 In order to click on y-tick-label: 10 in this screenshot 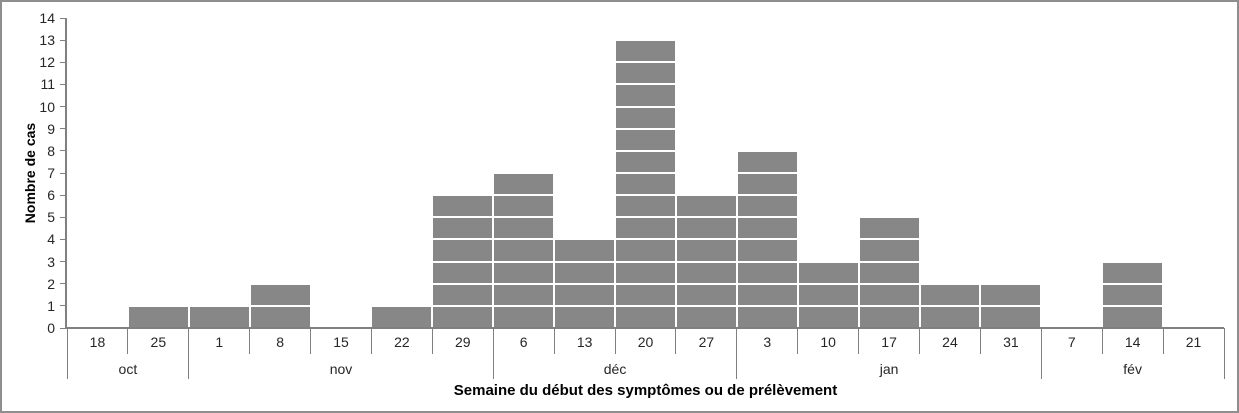, I will do `click(47, 106)`.